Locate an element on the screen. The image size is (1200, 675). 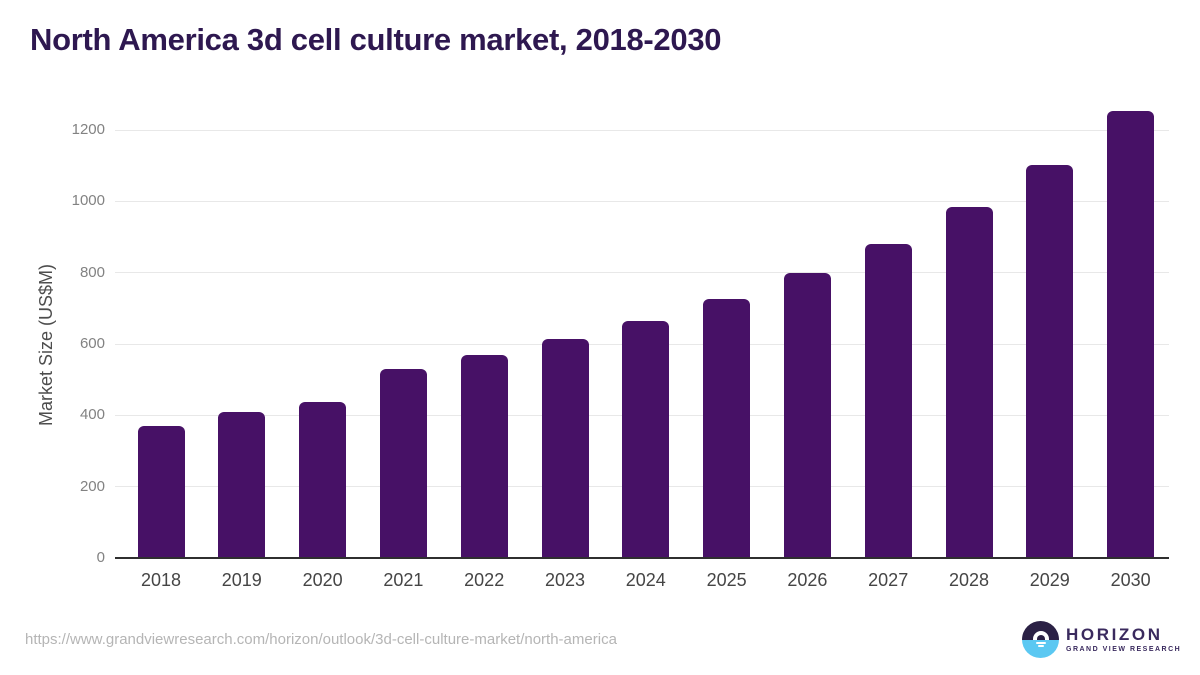
x-tick-label: 2018 is located at coordinates (161, 580).